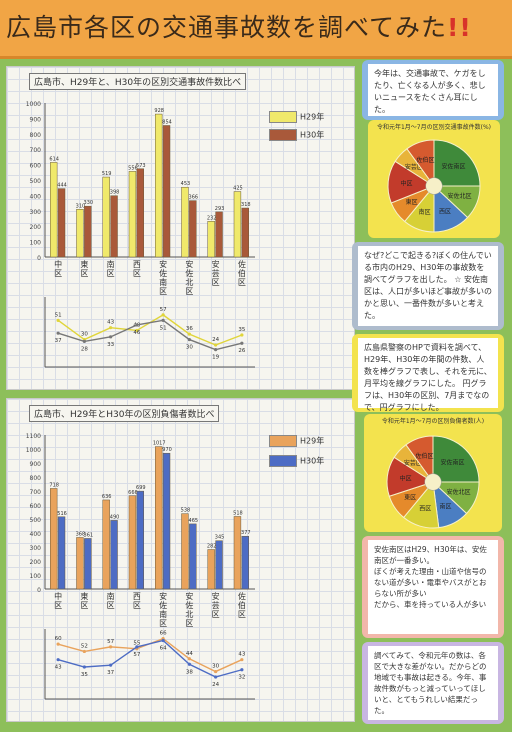 The height and width of the screenshot is (732, 512). I want to click on poster-title: 広島市各区の交通事故数を調べてみた!!, so click(239, 27).